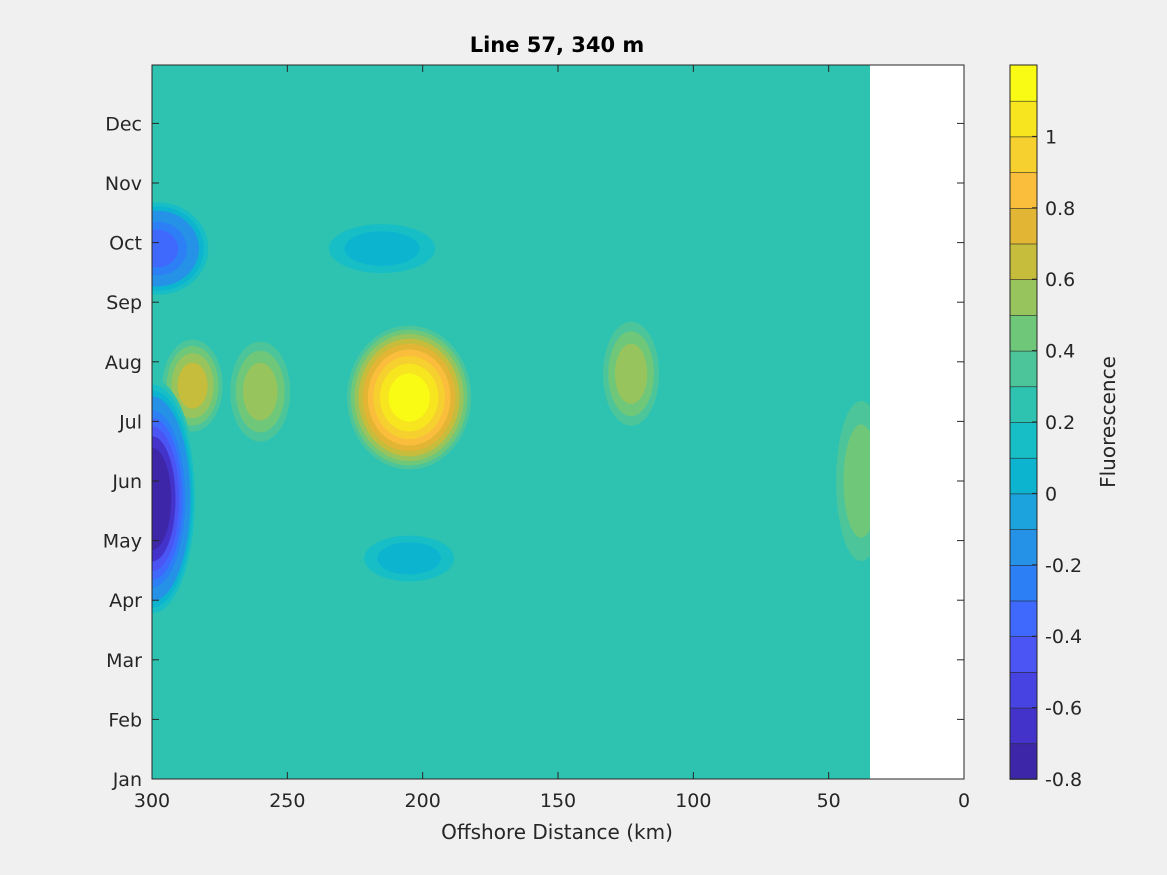 This screenshot has height=875, width=1167. I want to click on x-tick-label: 300, so click(152, 801).